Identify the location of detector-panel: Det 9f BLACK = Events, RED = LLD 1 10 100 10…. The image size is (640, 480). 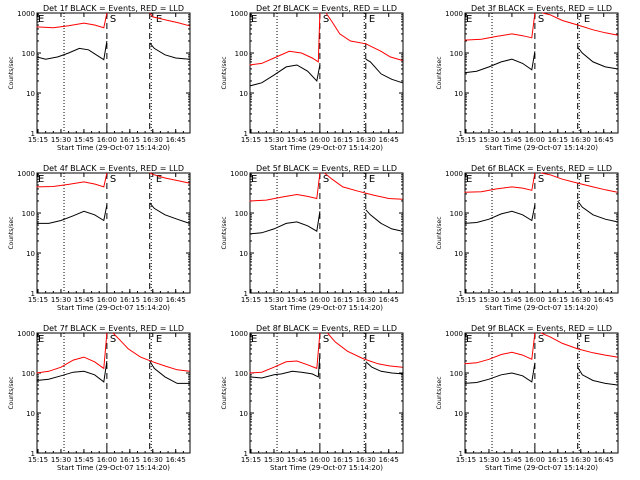
(527, 398).